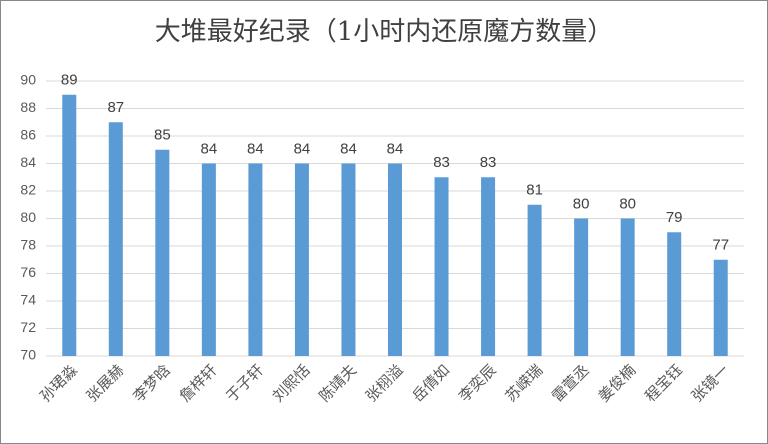 The image size is (768, 444). What do you see at coordinates (162, 135) in the screenshot?
I see `value-label: 85` at bounding box center [162, 135].